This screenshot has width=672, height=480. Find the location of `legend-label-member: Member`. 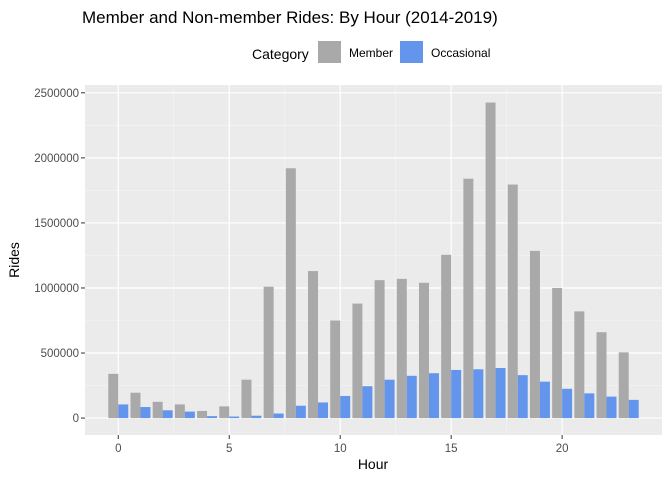

legend-label-member: Member is located at coordinates (371, 53).